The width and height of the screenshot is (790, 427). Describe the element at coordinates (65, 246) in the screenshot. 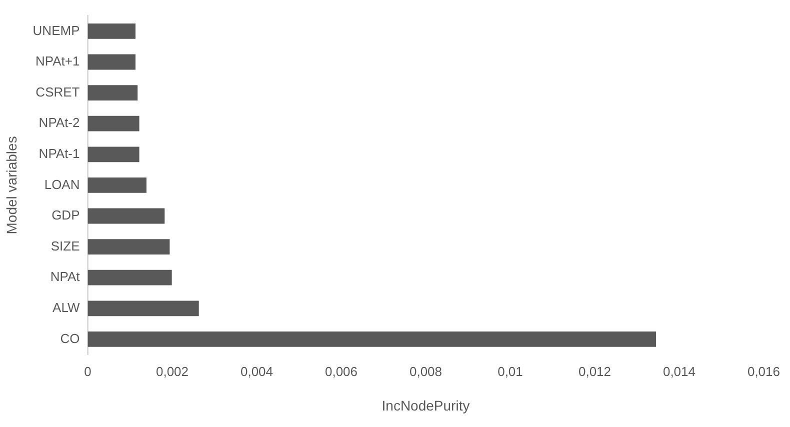

I see `y-tick-label: SIZE` at that location.